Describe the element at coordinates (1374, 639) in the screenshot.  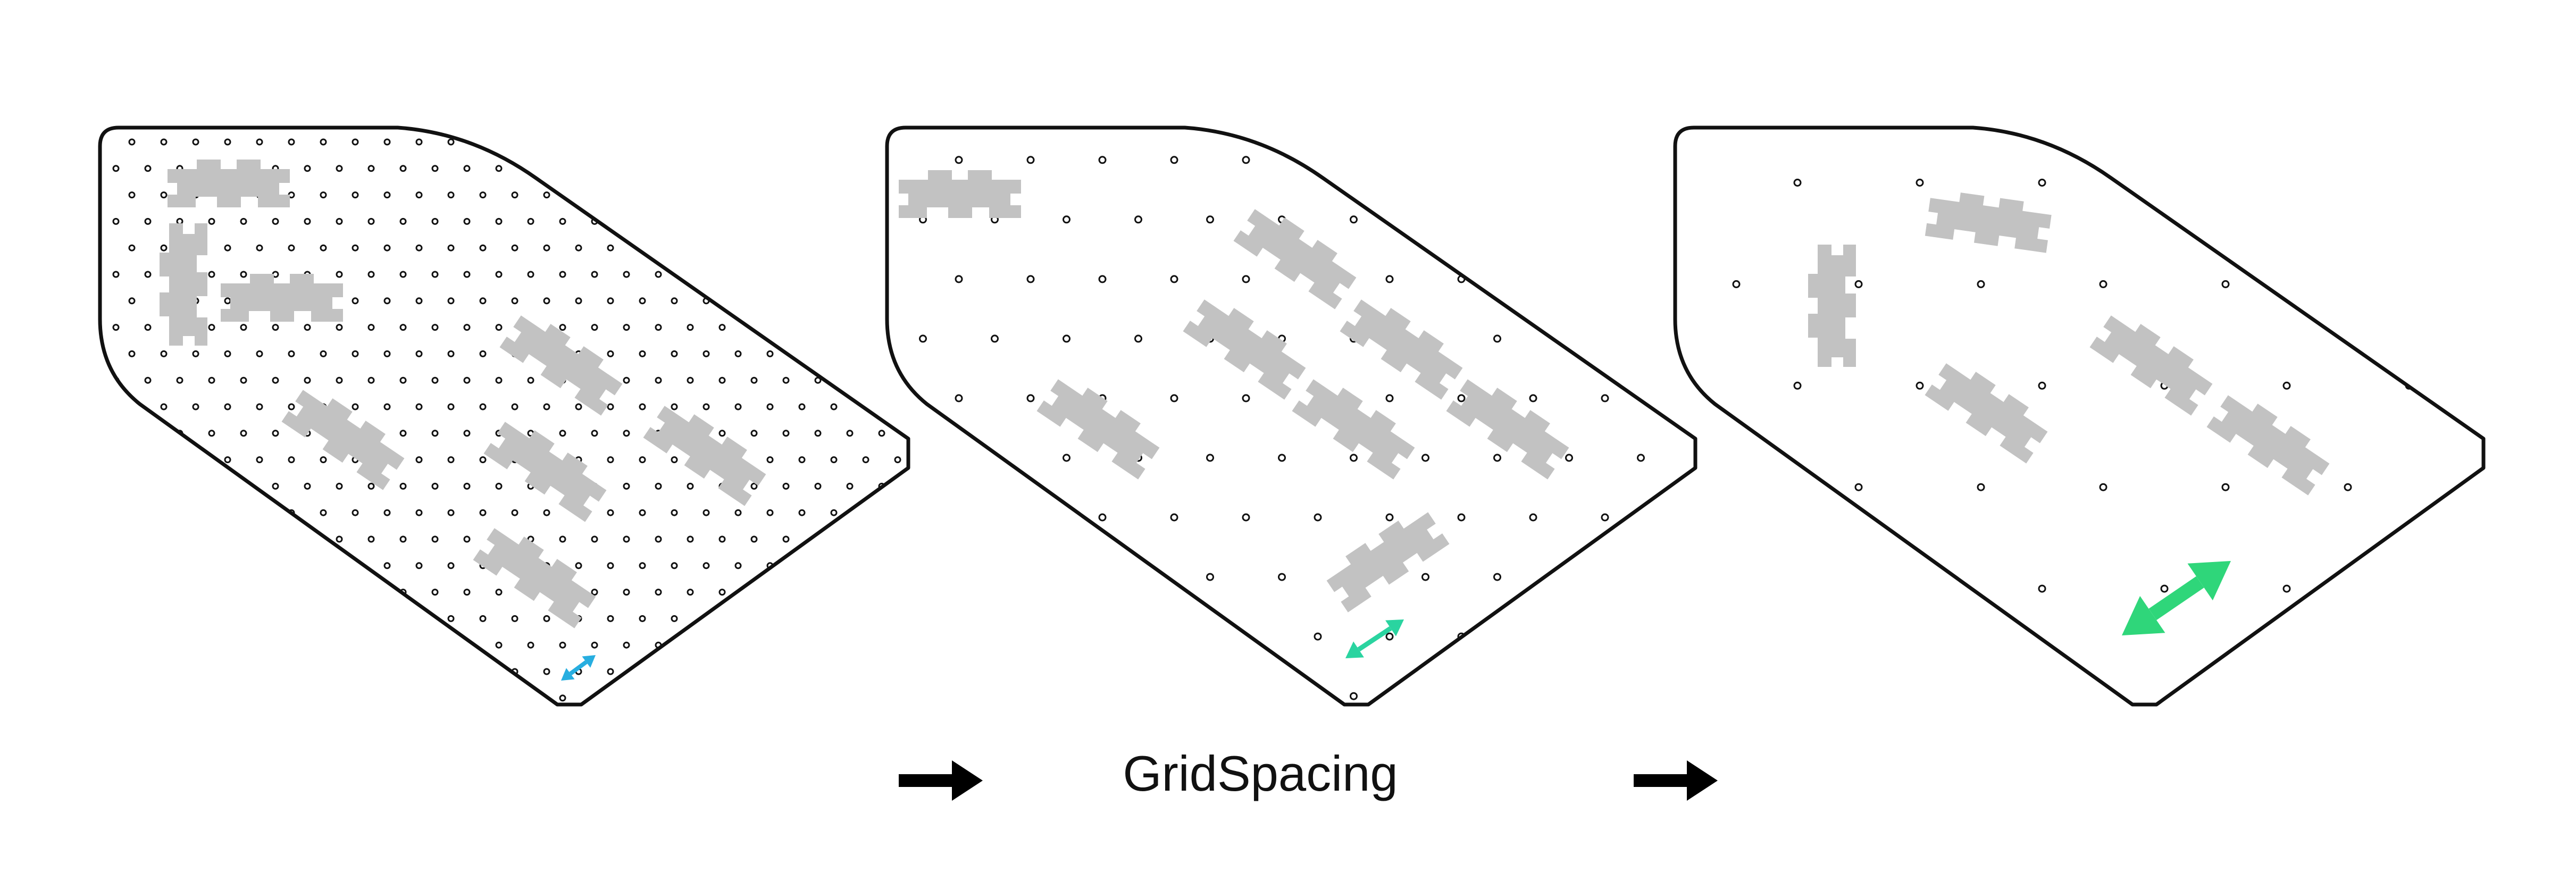
I see `spacing-arrow-shaft` at that location.